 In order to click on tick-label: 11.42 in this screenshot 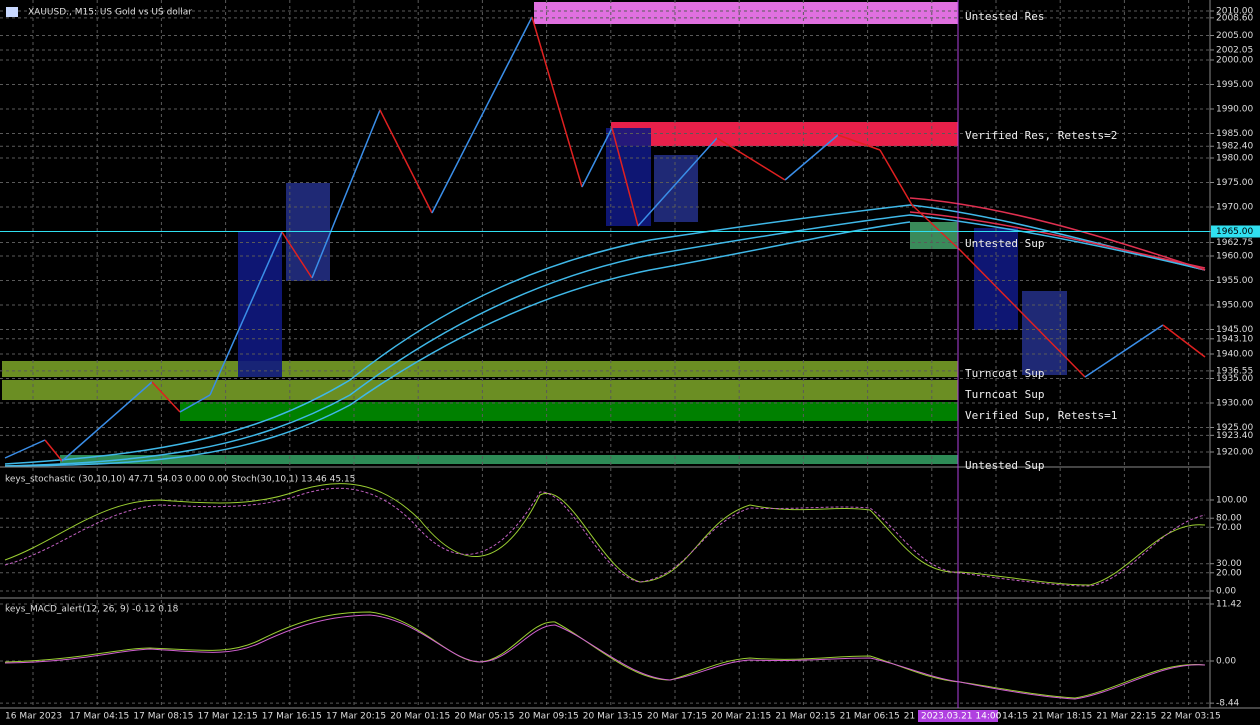, I will do `click(1229, 605)`.